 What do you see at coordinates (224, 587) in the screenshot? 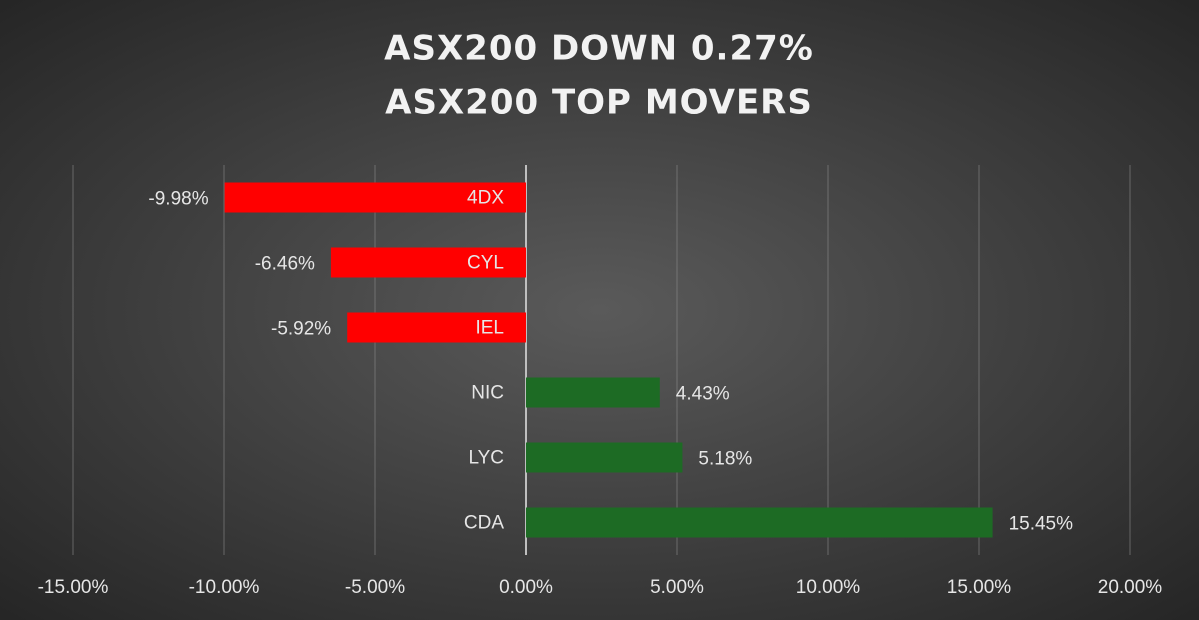
I see `x-tick-label: -10.00%` at bounding box center [224, 587].